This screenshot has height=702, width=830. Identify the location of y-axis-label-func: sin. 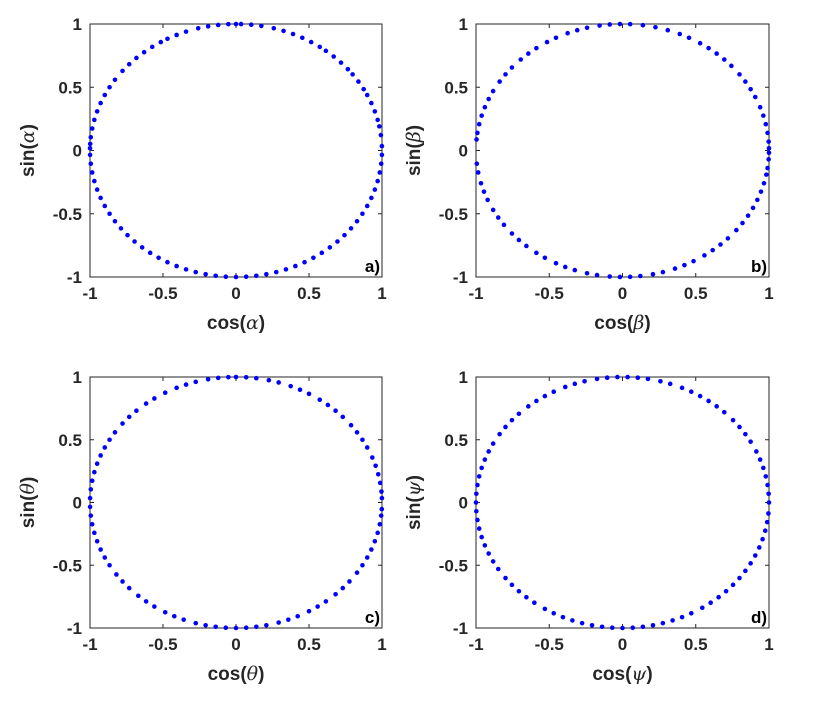
(28, 163).